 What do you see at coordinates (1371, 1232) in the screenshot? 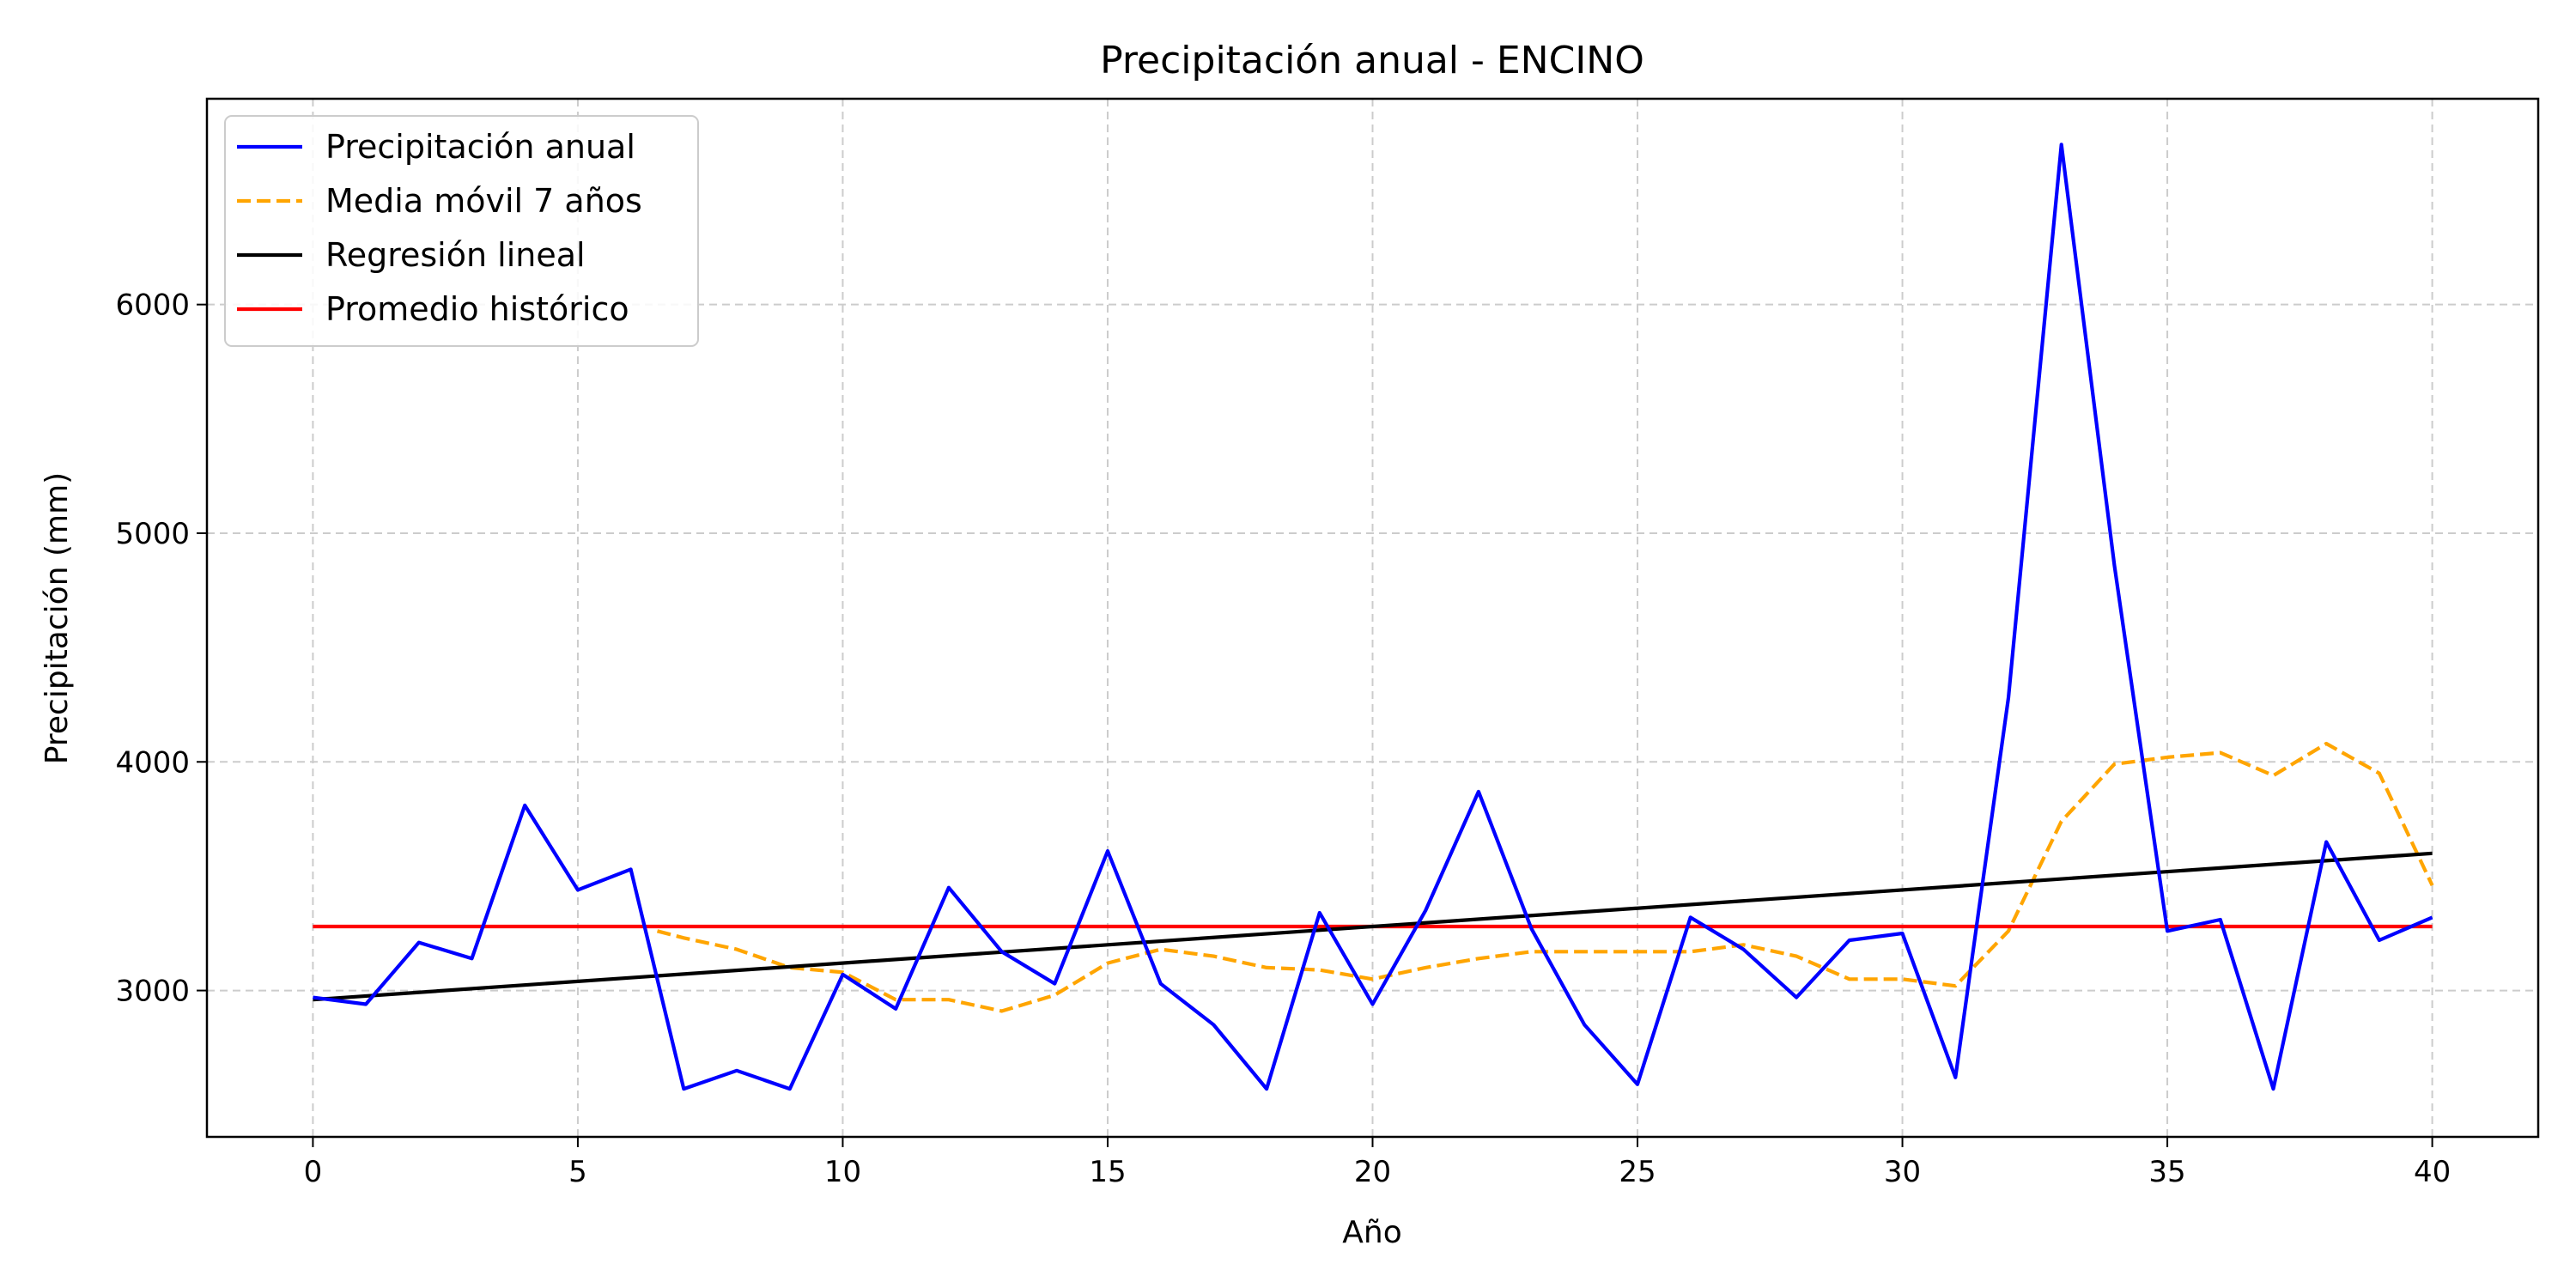
I see `x-axis-label: Año` at bounding box center [1371, 1232].